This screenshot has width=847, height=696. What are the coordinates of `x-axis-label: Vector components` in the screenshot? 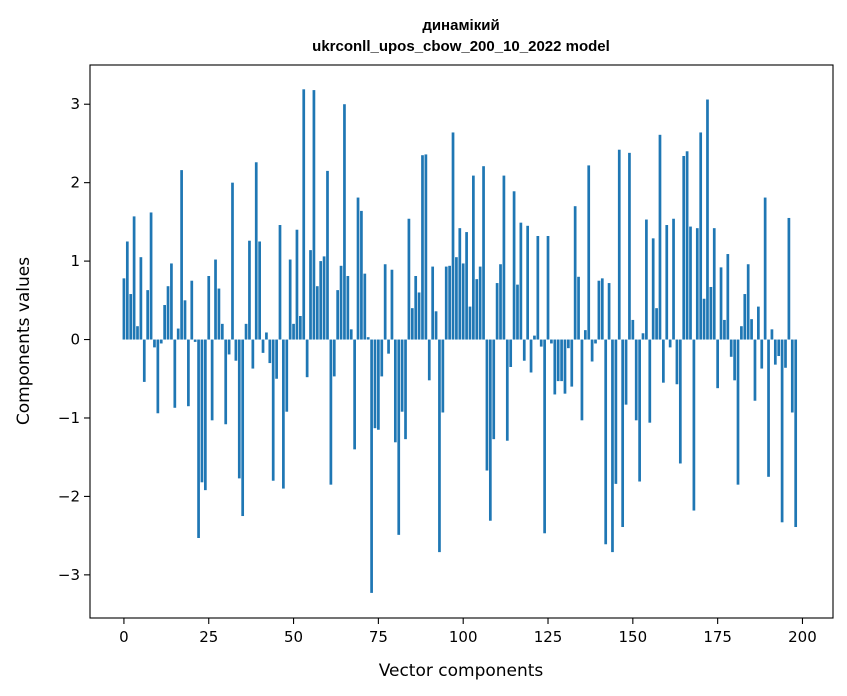 It's located at (461, 671).